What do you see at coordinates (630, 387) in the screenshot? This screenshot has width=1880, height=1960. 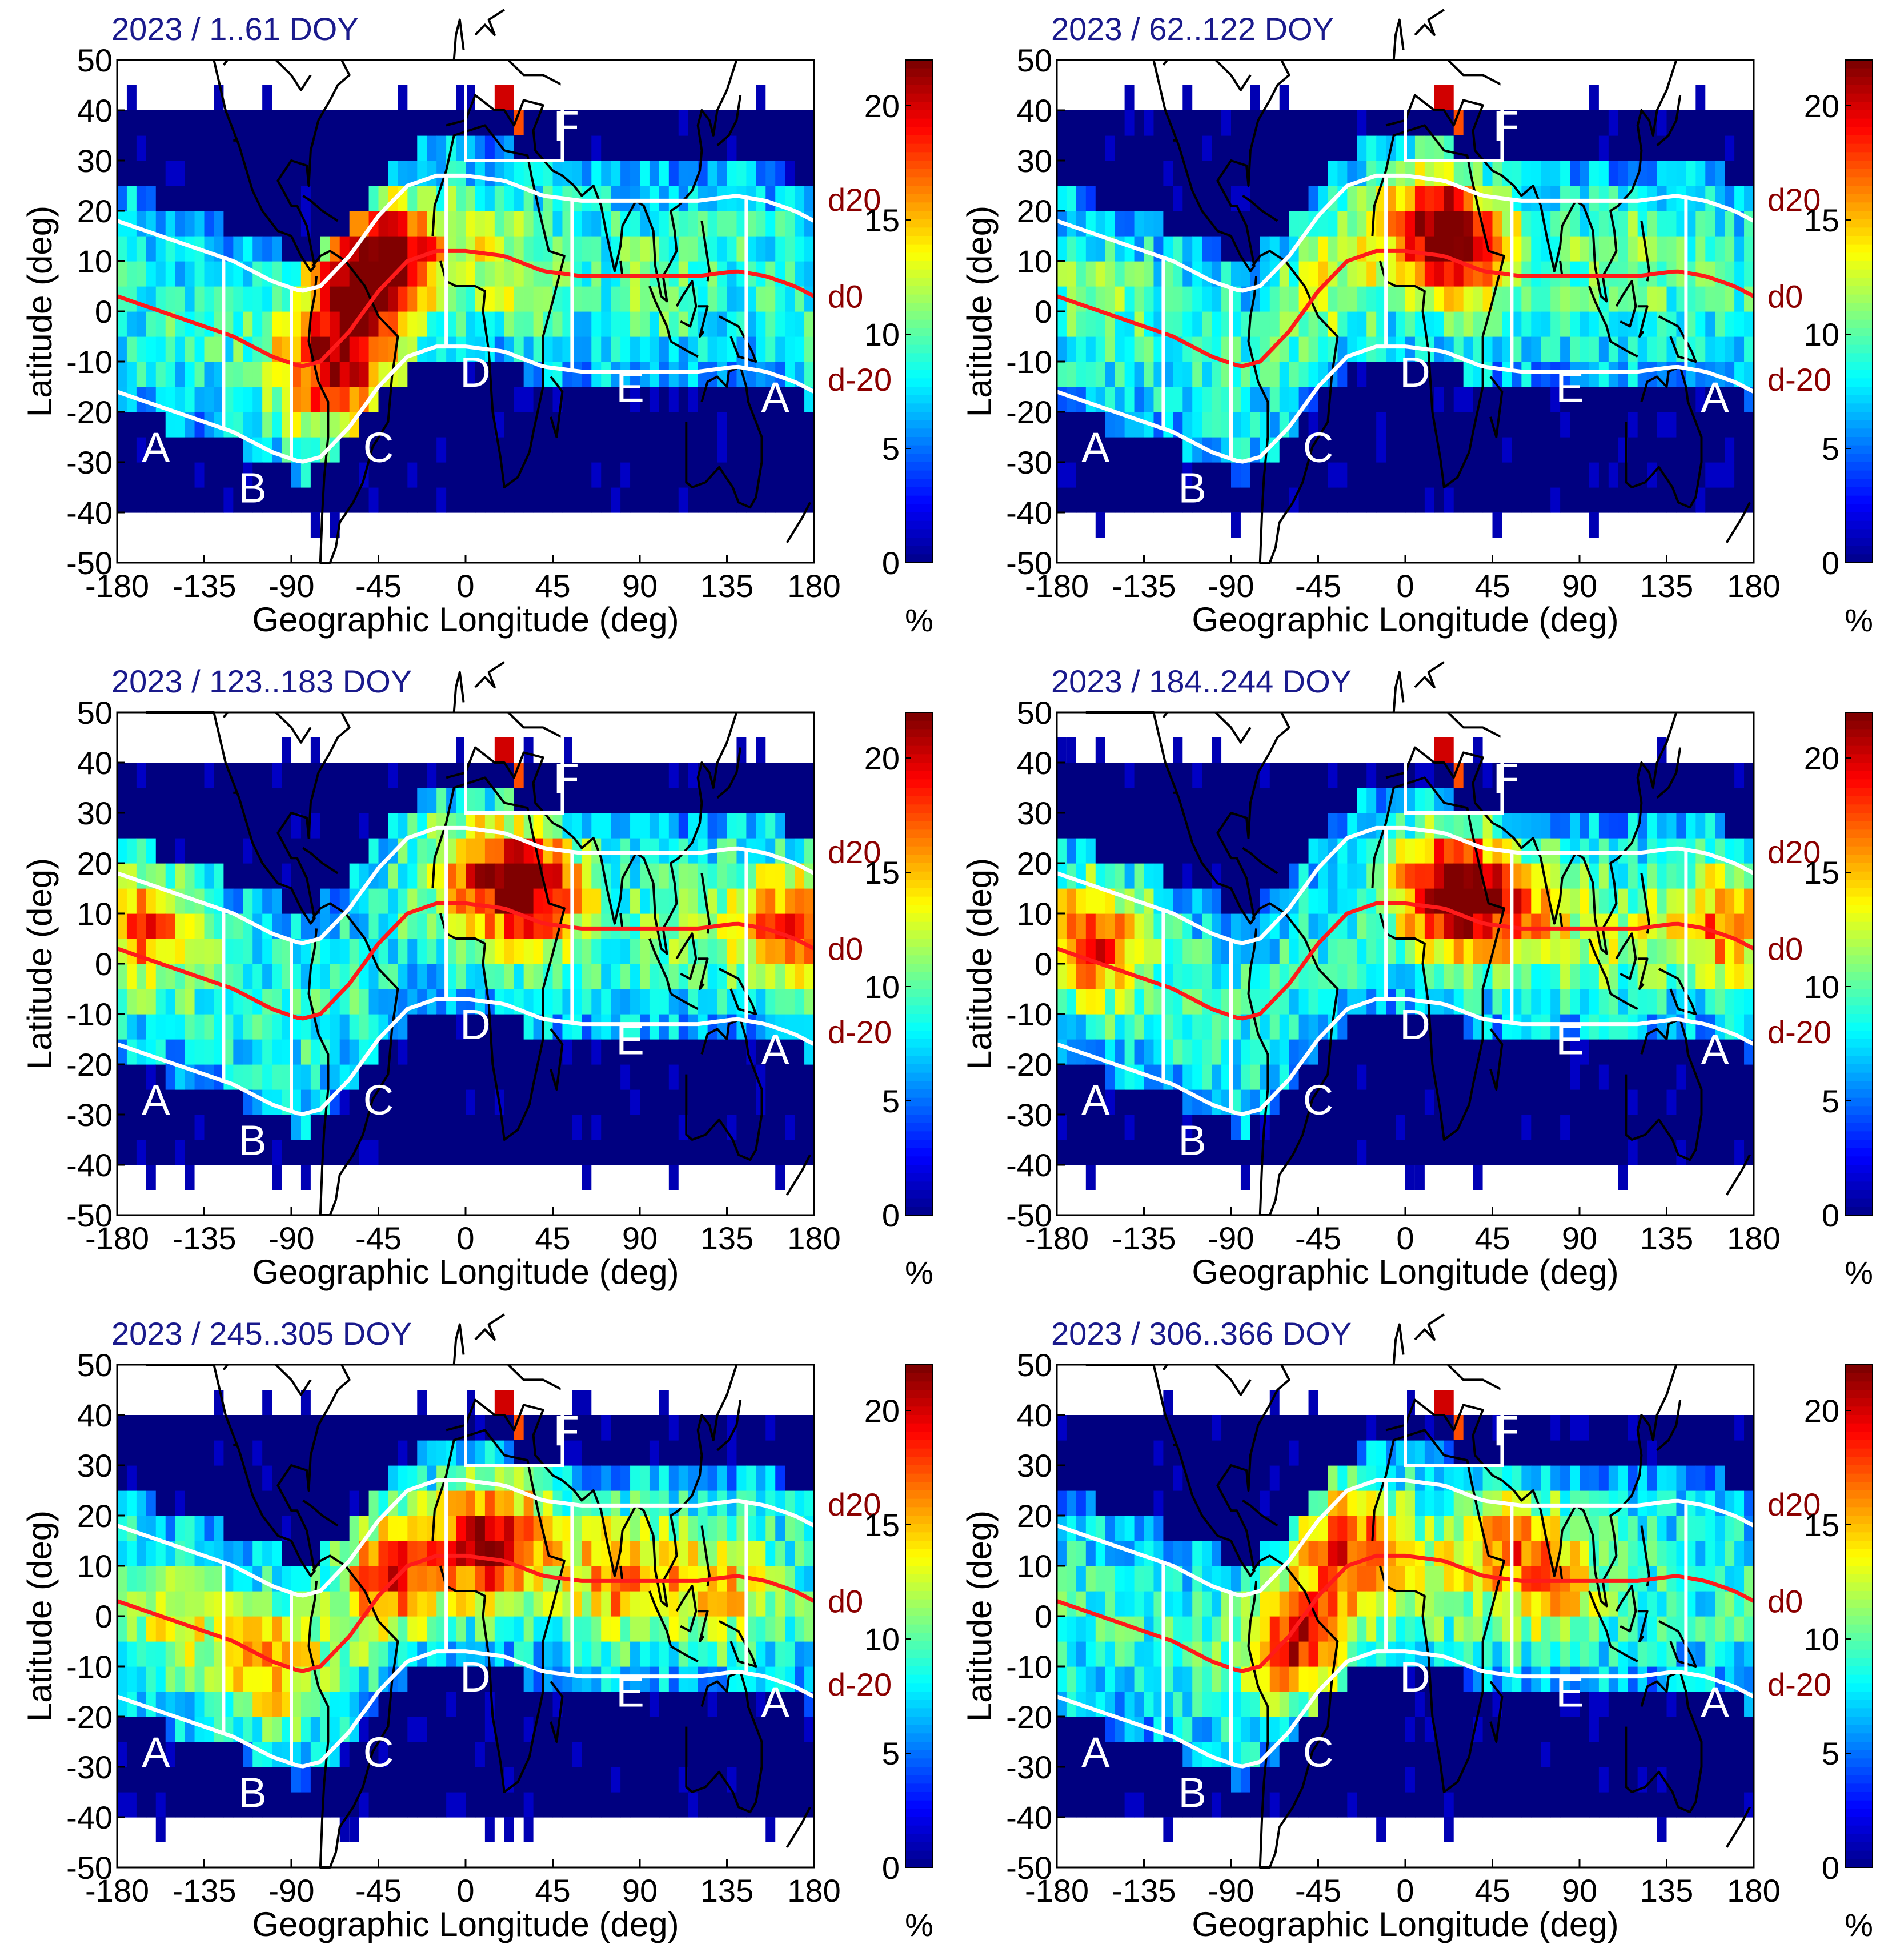 I see `region-label-e: E` at bounding box center [630, 387].